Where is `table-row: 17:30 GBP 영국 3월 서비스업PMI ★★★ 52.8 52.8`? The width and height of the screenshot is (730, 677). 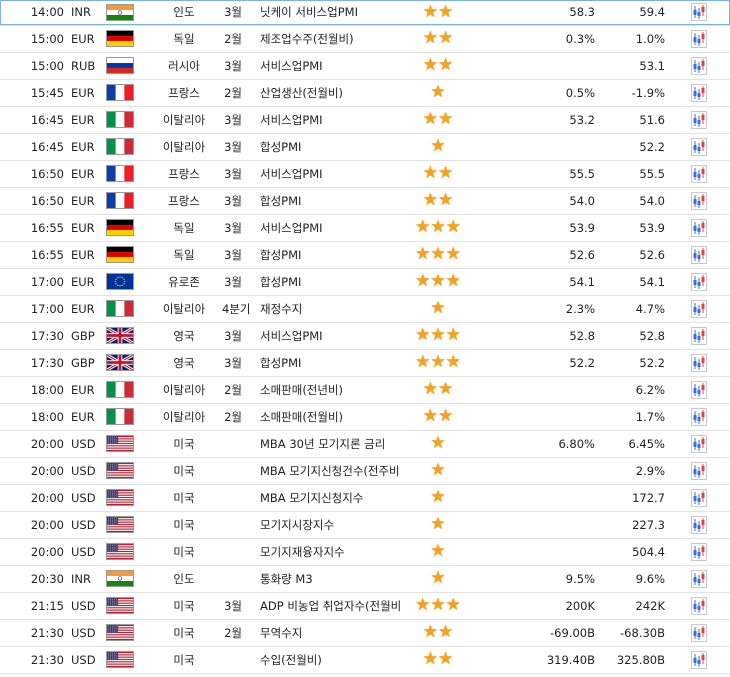 table-row: 17:30 GBP 영국 3월 서비스업PMI ★★★ 52.8 52.8 is located at coordinates (365, 336).